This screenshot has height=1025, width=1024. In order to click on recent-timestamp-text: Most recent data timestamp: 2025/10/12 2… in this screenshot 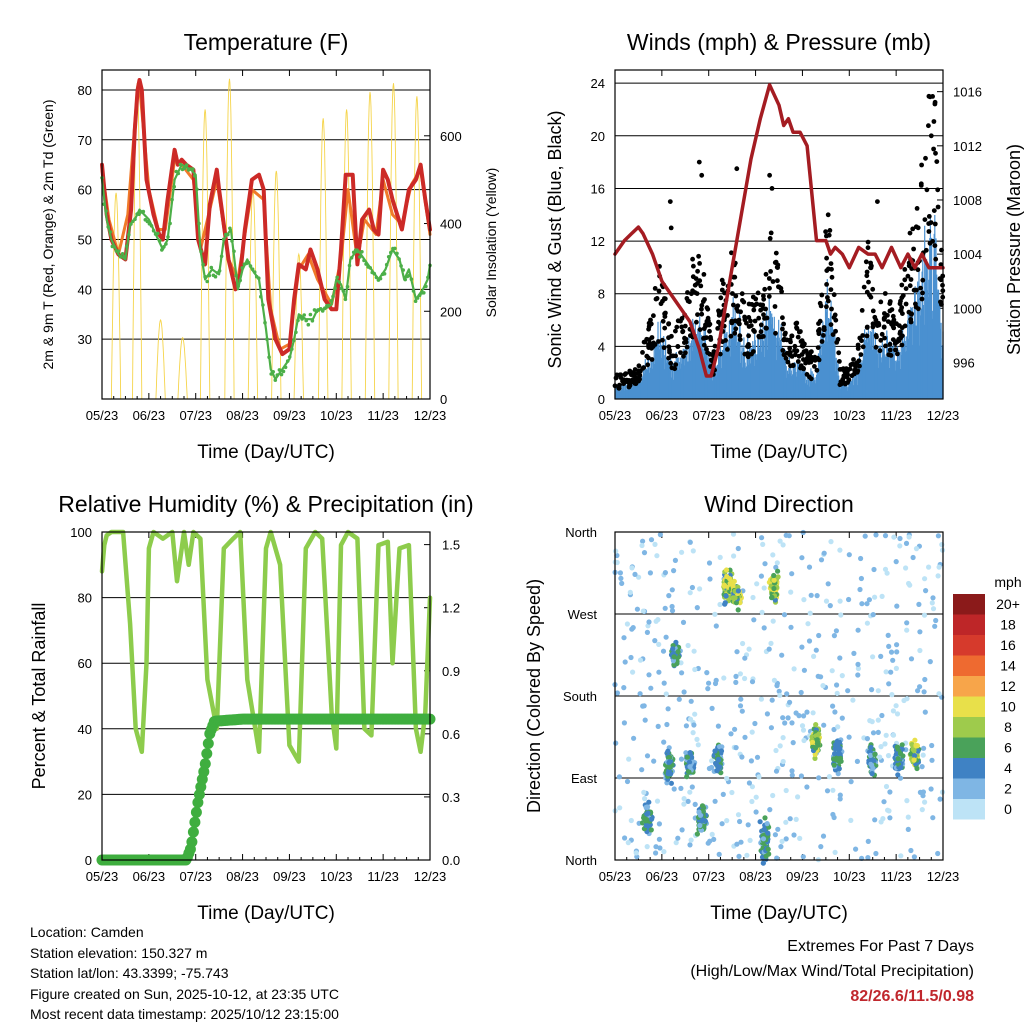, I will do `click(184, 1014)`.